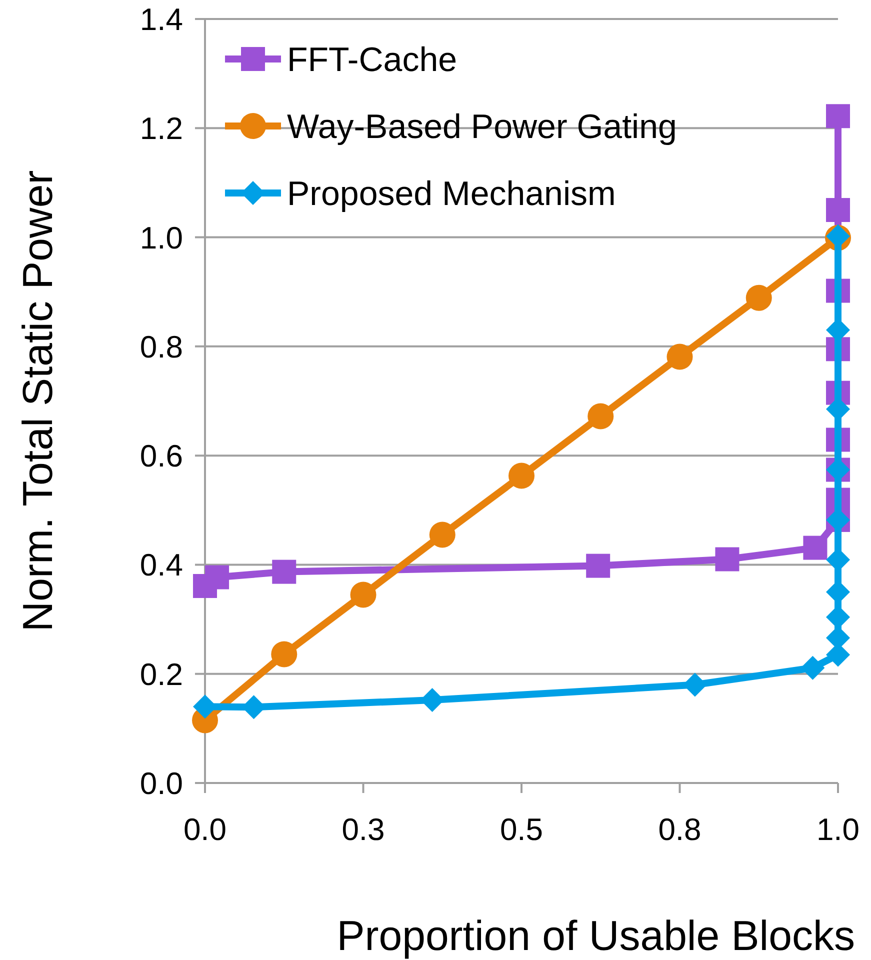 The height and width of the screenshot is (960, 871). What do you see at coordinates (680, 829) in the screenshot?
I see `x-tick-label: 0.8` at bounding box center [680, 829].